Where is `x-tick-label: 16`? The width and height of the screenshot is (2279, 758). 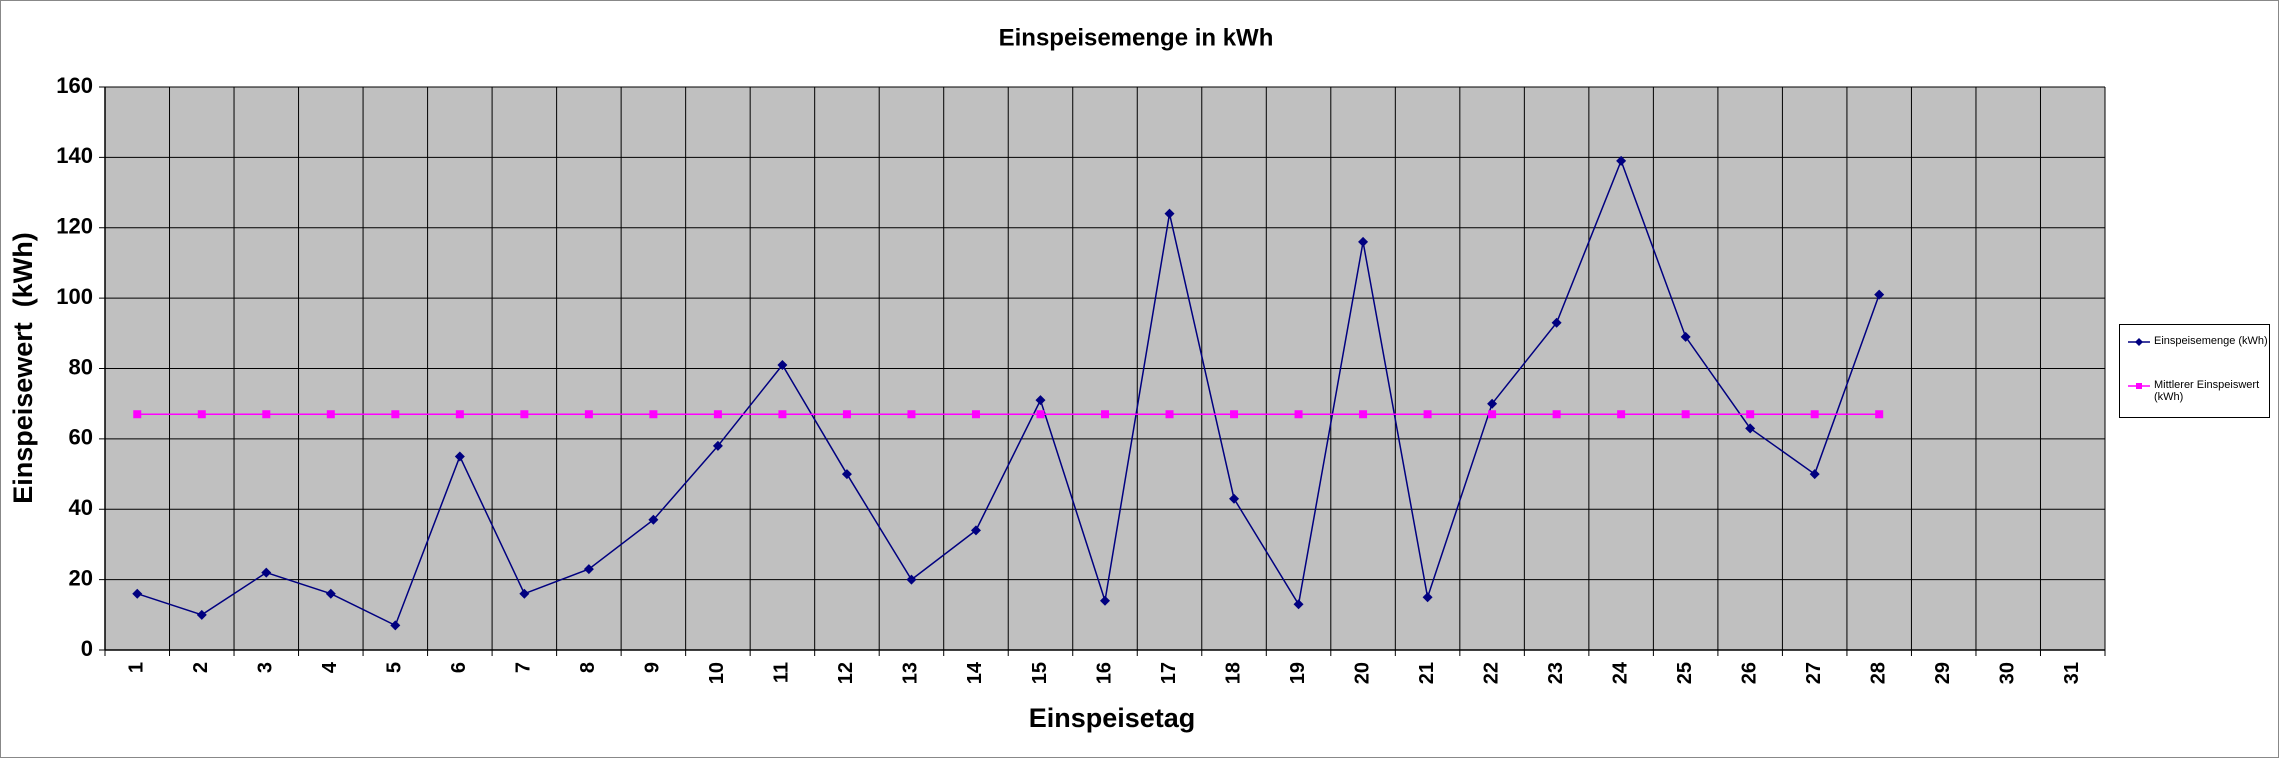 x-tick-label: 16 is located at coordinates (1104, 673).